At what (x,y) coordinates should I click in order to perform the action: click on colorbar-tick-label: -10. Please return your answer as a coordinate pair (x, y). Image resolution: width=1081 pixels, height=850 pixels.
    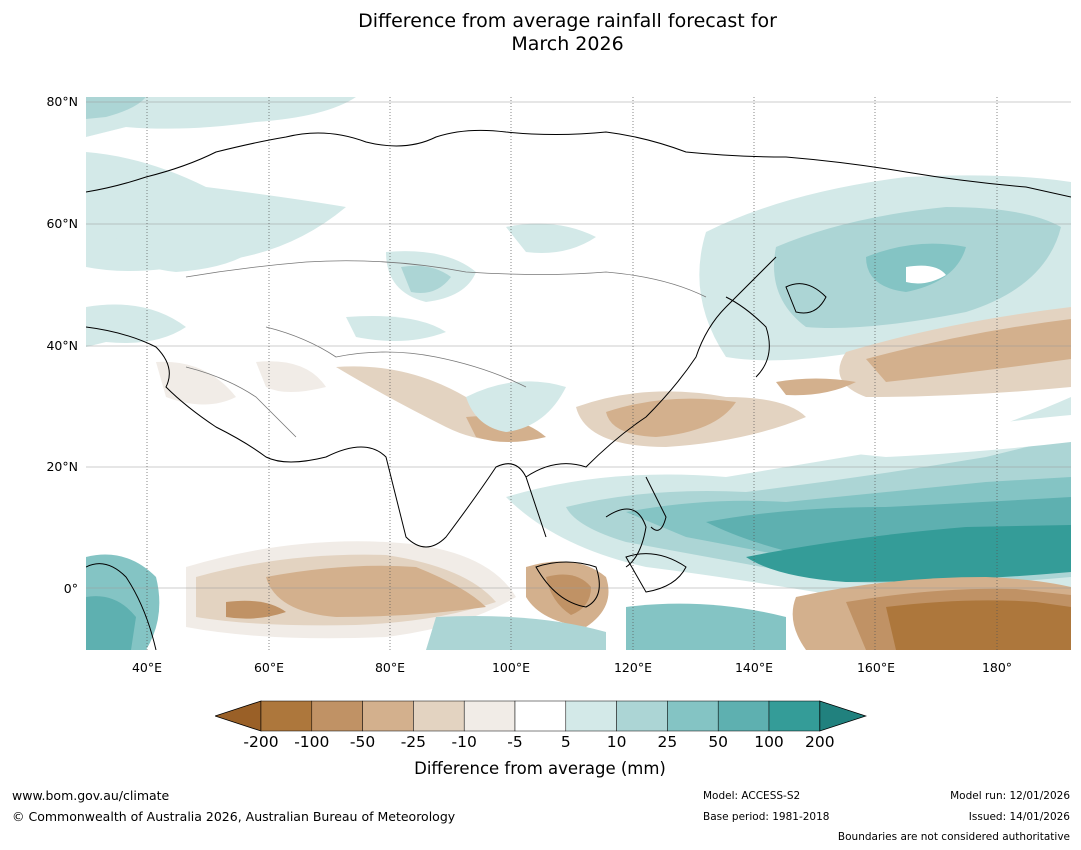
    Looking at the image, I should click on (464, 742).